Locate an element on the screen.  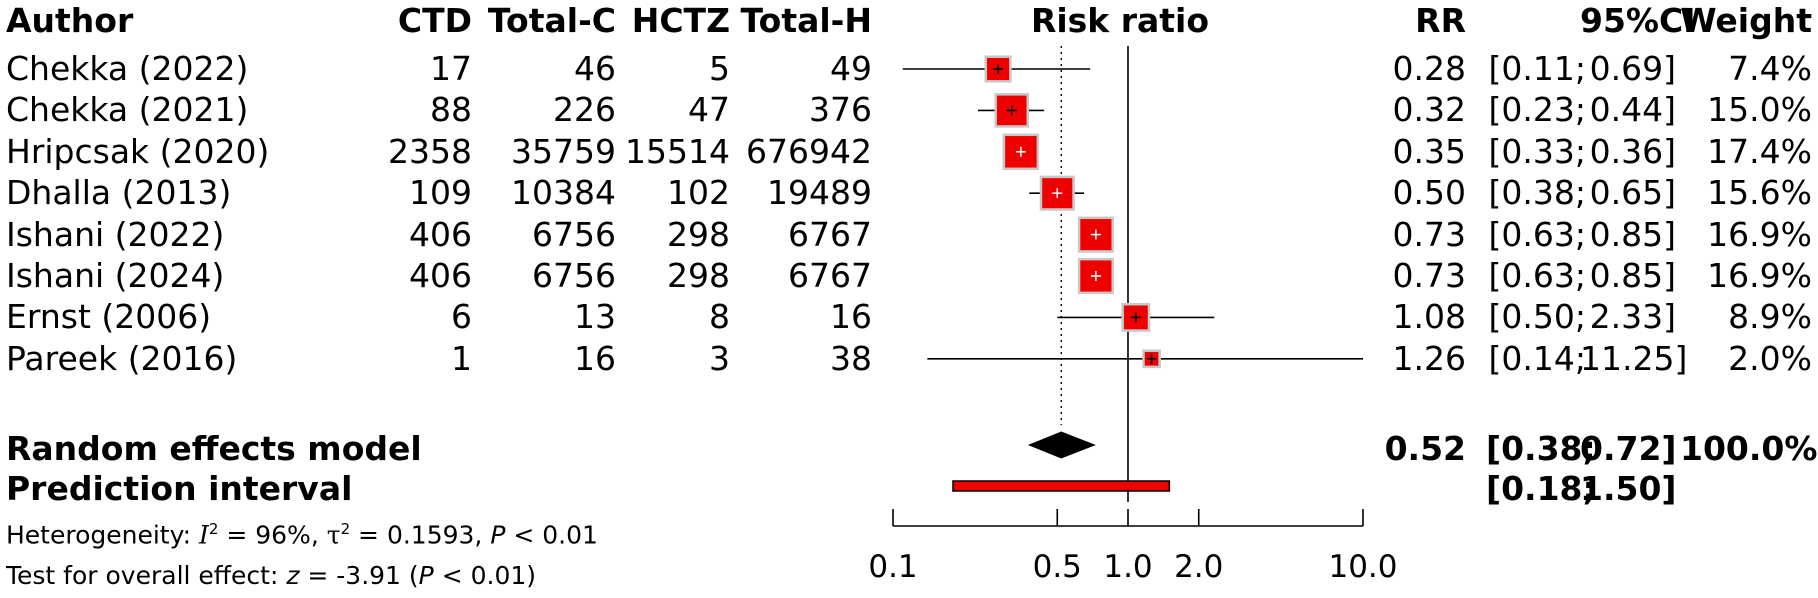
study-weight: 17.4% is located at coordinates (1759, 151).